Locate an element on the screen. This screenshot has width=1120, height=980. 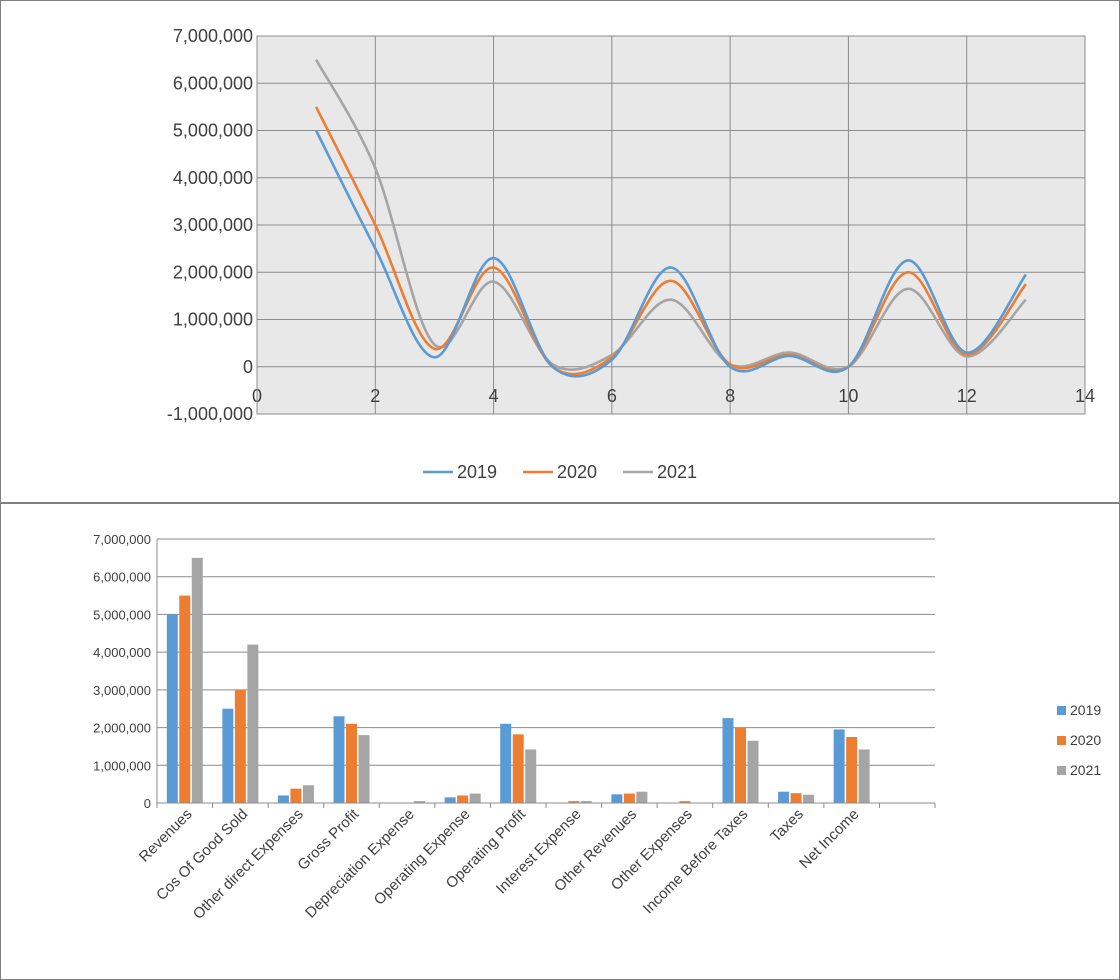
category-label: Net Income is located at coordinates (829, 839).